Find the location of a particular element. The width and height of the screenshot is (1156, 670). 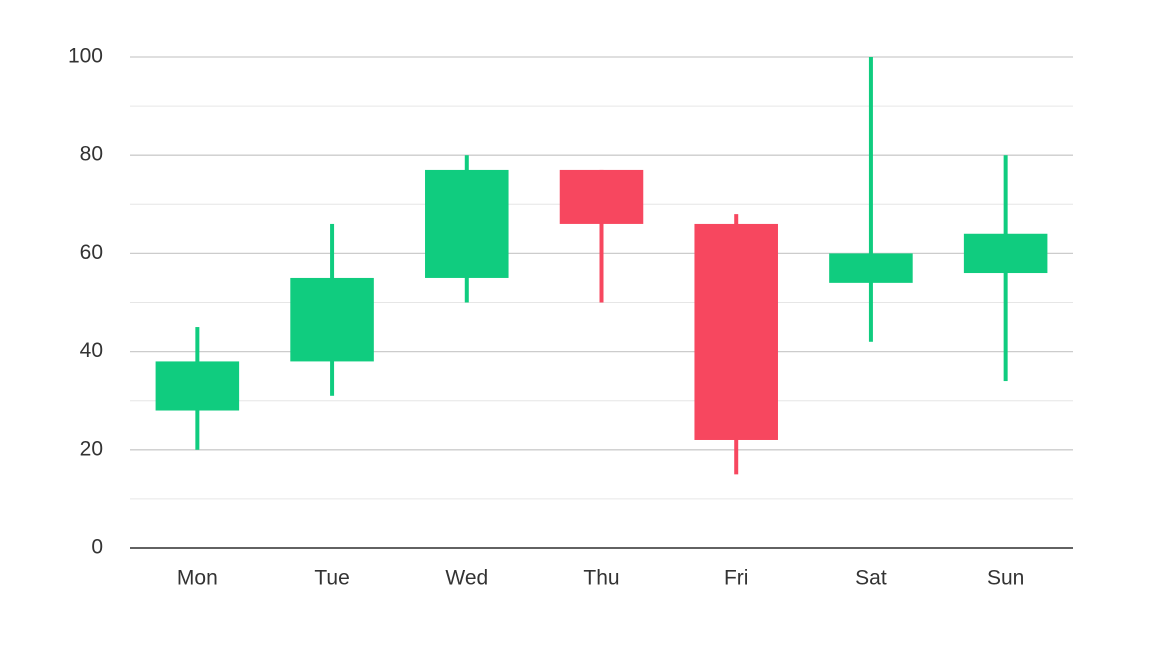

x-tick-label: Tue is located at coordinates (331, 578).